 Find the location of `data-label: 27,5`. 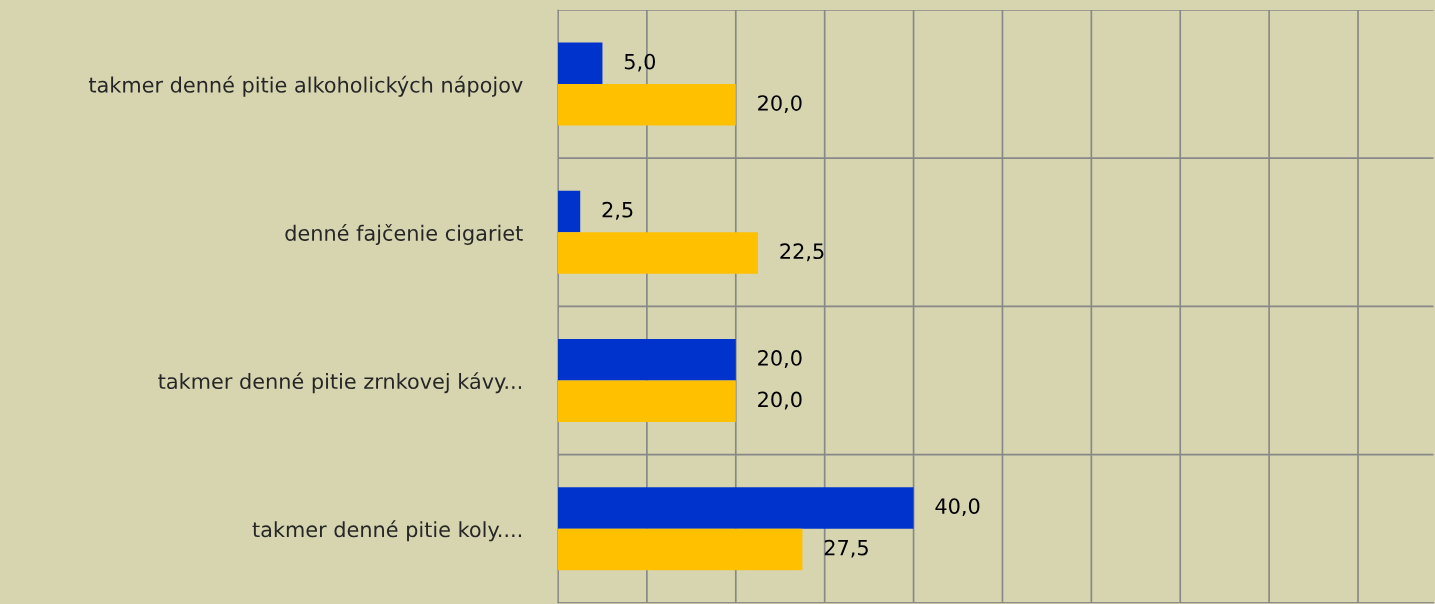

data-label: 27,5 is located at coordinates (846, 548).